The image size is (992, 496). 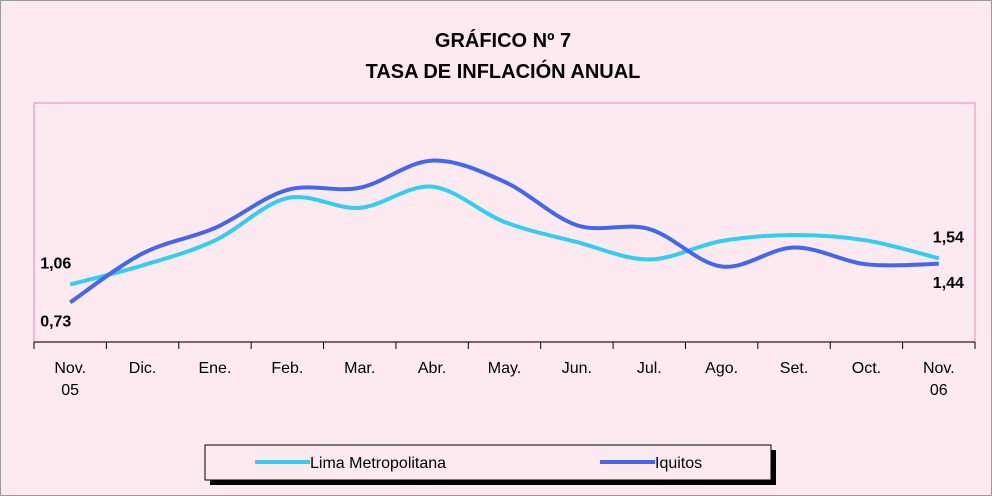 What do you see at coordinates (55, 263) in the screenshot?
I see `data-label: 1,06` at bounding box center [55, 263].